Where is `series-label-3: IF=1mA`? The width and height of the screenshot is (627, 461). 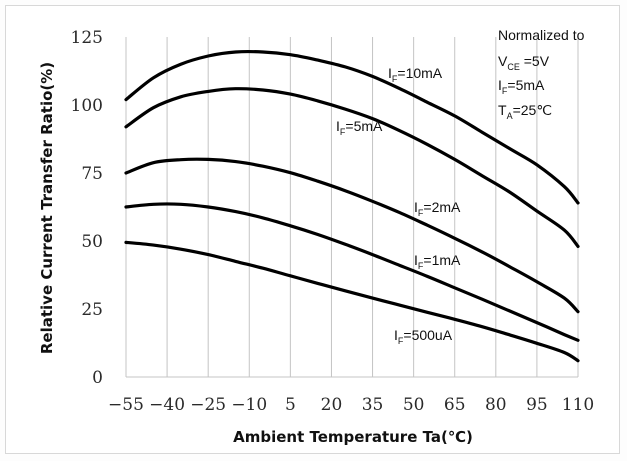
series-label-3: IF=1mA is located at coordinates (437, 261).